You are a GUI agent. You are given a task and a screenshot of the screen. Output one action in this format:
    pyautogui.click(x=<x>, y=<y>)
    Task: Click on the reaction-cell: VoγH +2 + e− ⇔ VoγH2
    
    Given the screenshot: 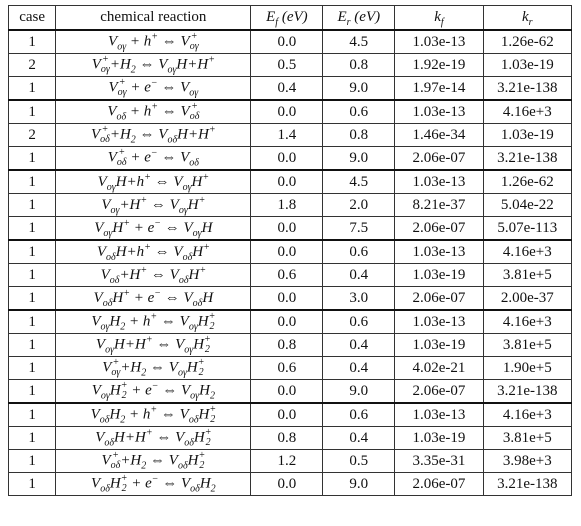 What is the action you would take?
    pyautogui.click(x=153, y=391)
    